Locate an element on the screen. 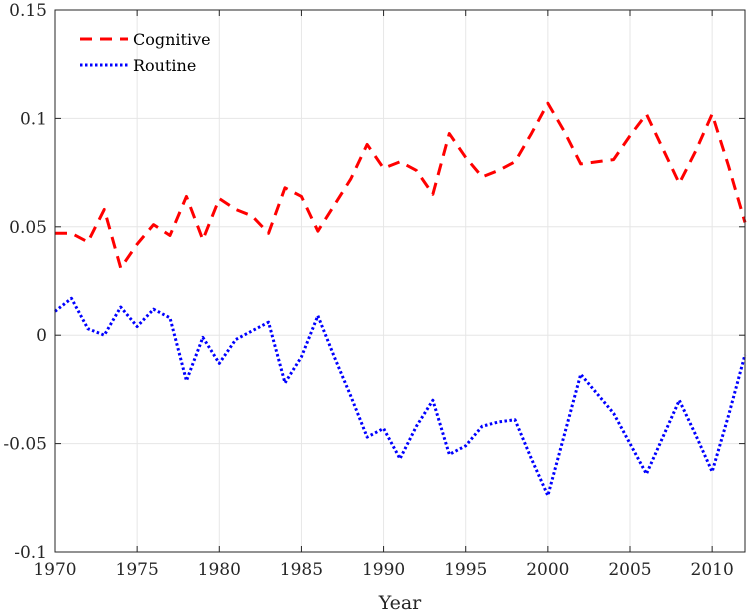 The width and height of the screenshot is (747, 613). x-tick-label: 1970 is located at coordinates (54, 570).